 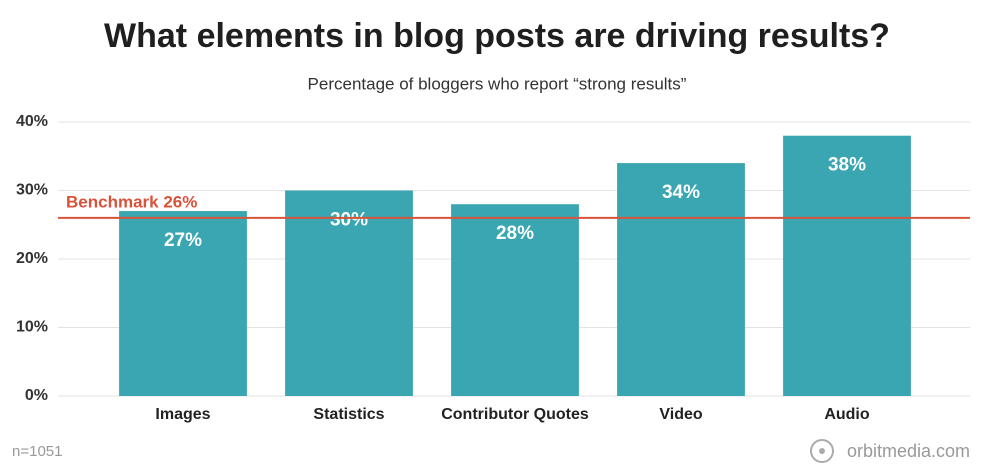 What do you see at coordinates (37, 451) in the screenshot?
I see `sample-note: n=1051` at bounding box center [37, 451].